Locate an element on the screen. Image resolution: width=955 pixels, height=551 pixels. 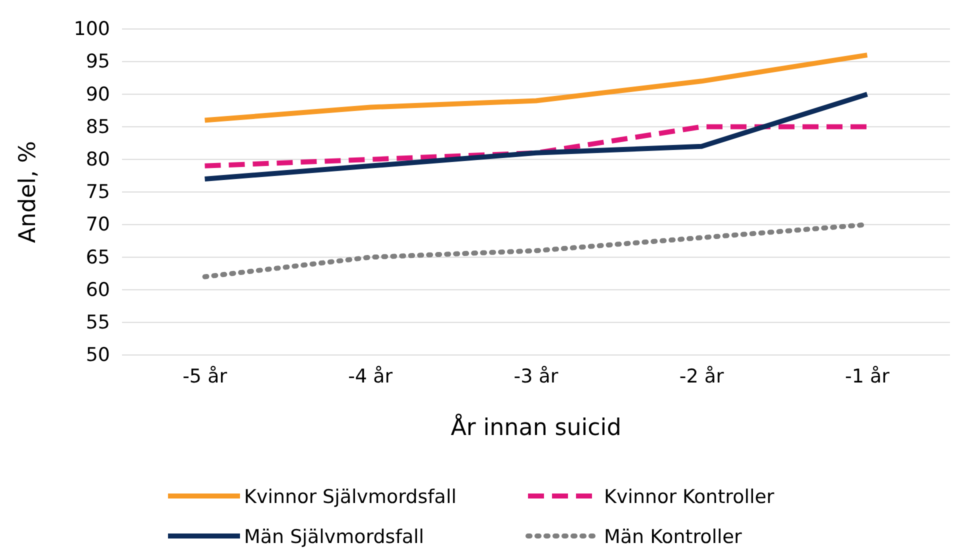
legend-label: Män Självmordsfall is located at coordinates (334, 537).